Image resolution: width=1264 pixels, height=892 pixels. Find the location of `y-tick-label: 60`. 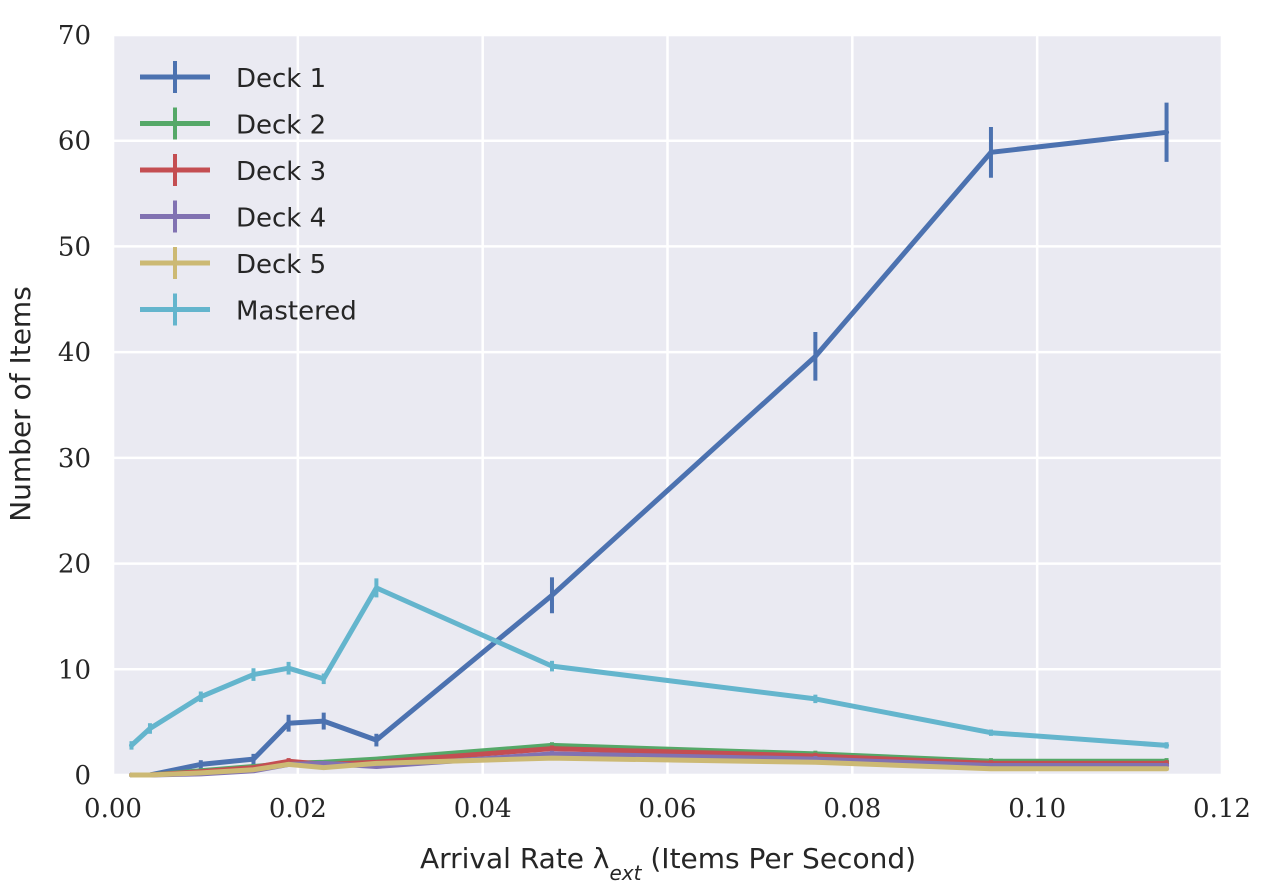

y-tick-label: 60 is located at coordinates (74, 142).